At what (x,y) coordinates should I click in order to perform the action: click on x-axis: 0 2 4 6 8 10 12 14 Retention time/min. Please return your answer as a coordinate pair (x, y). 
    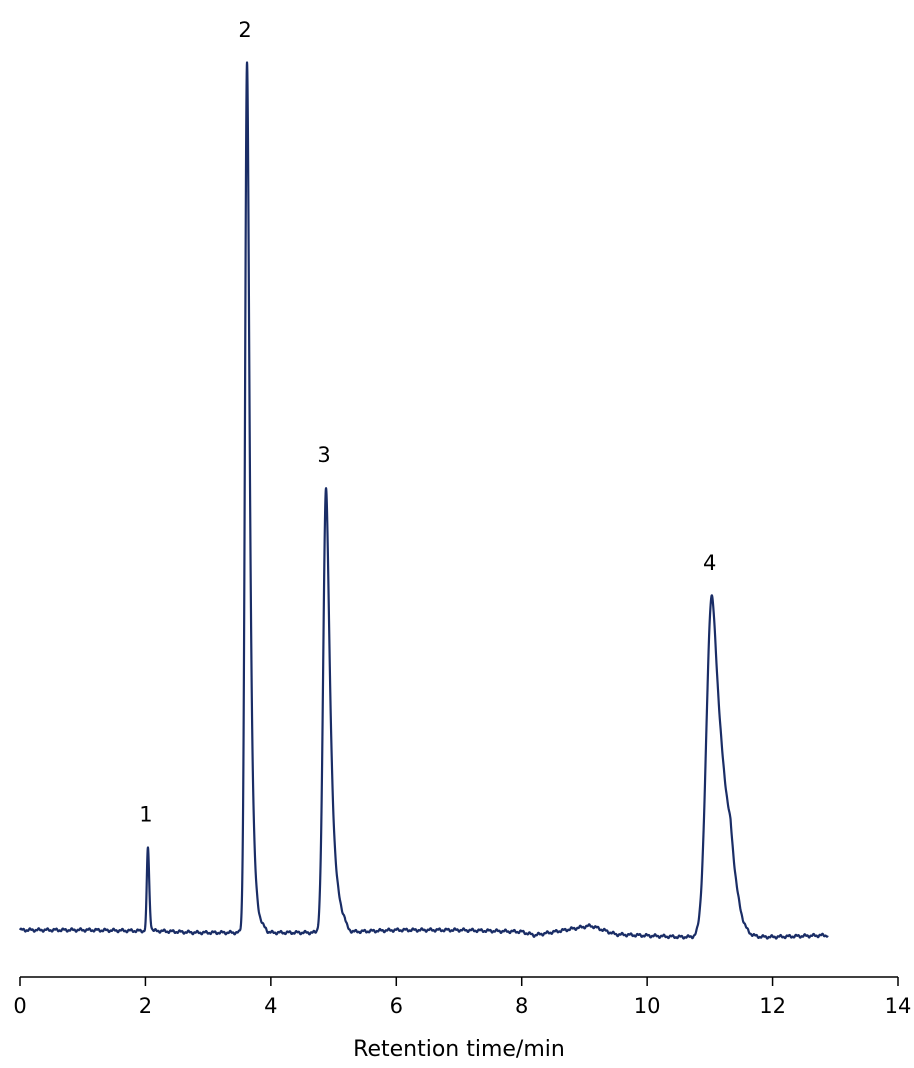
    Looking at the image, I should click on (462, 1019).